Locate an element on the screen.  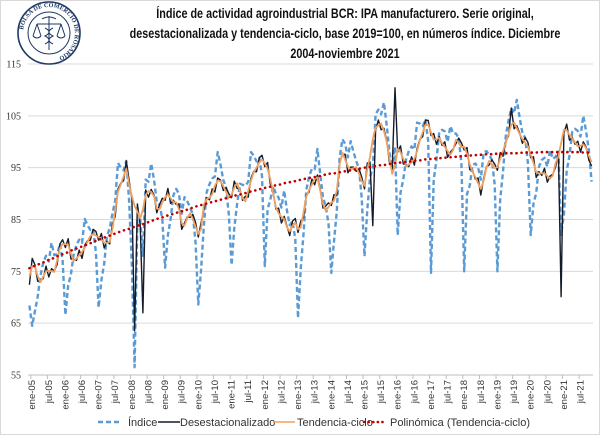
x-tick-label: jul-06 is located at coordinates (82, 392).